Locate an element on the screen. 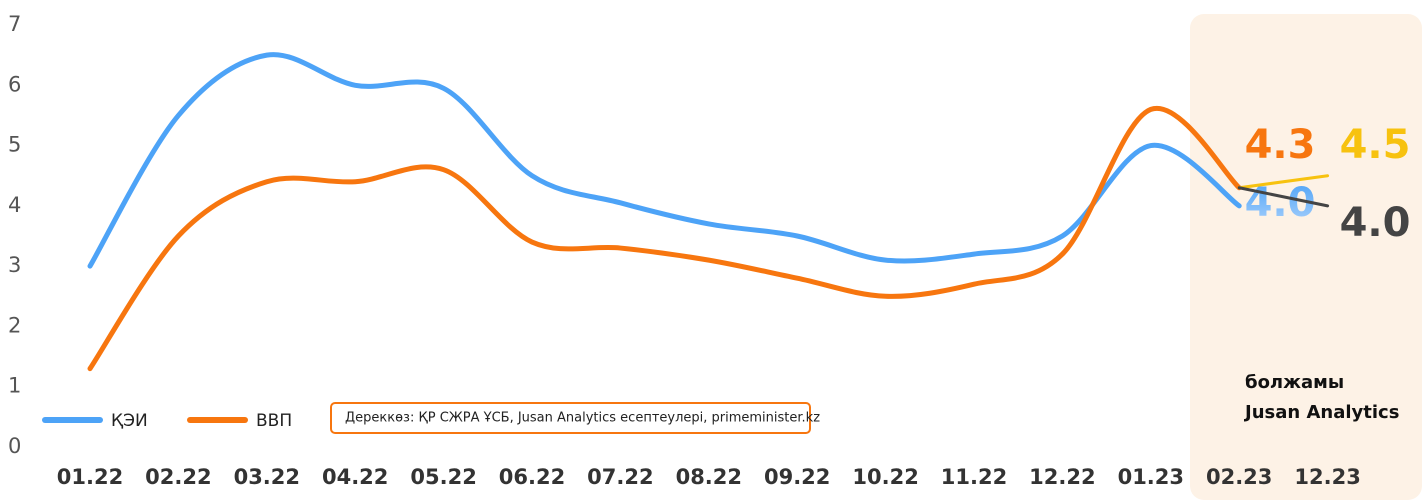 This screenshot has width=1422, height=500. x-tick-label: 10.22 is located at coordinates (885, 477).